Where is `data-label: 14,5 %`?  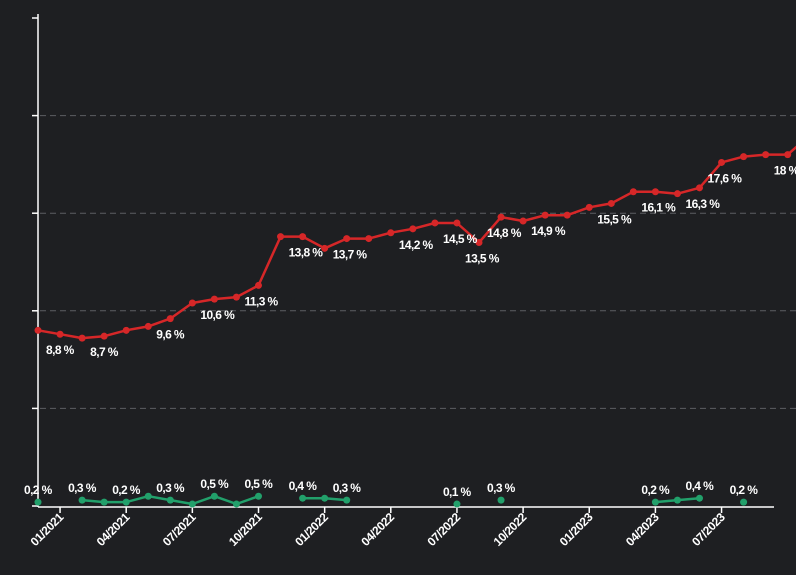 data-label: 14,5 % is located at coordinates (460, 239).